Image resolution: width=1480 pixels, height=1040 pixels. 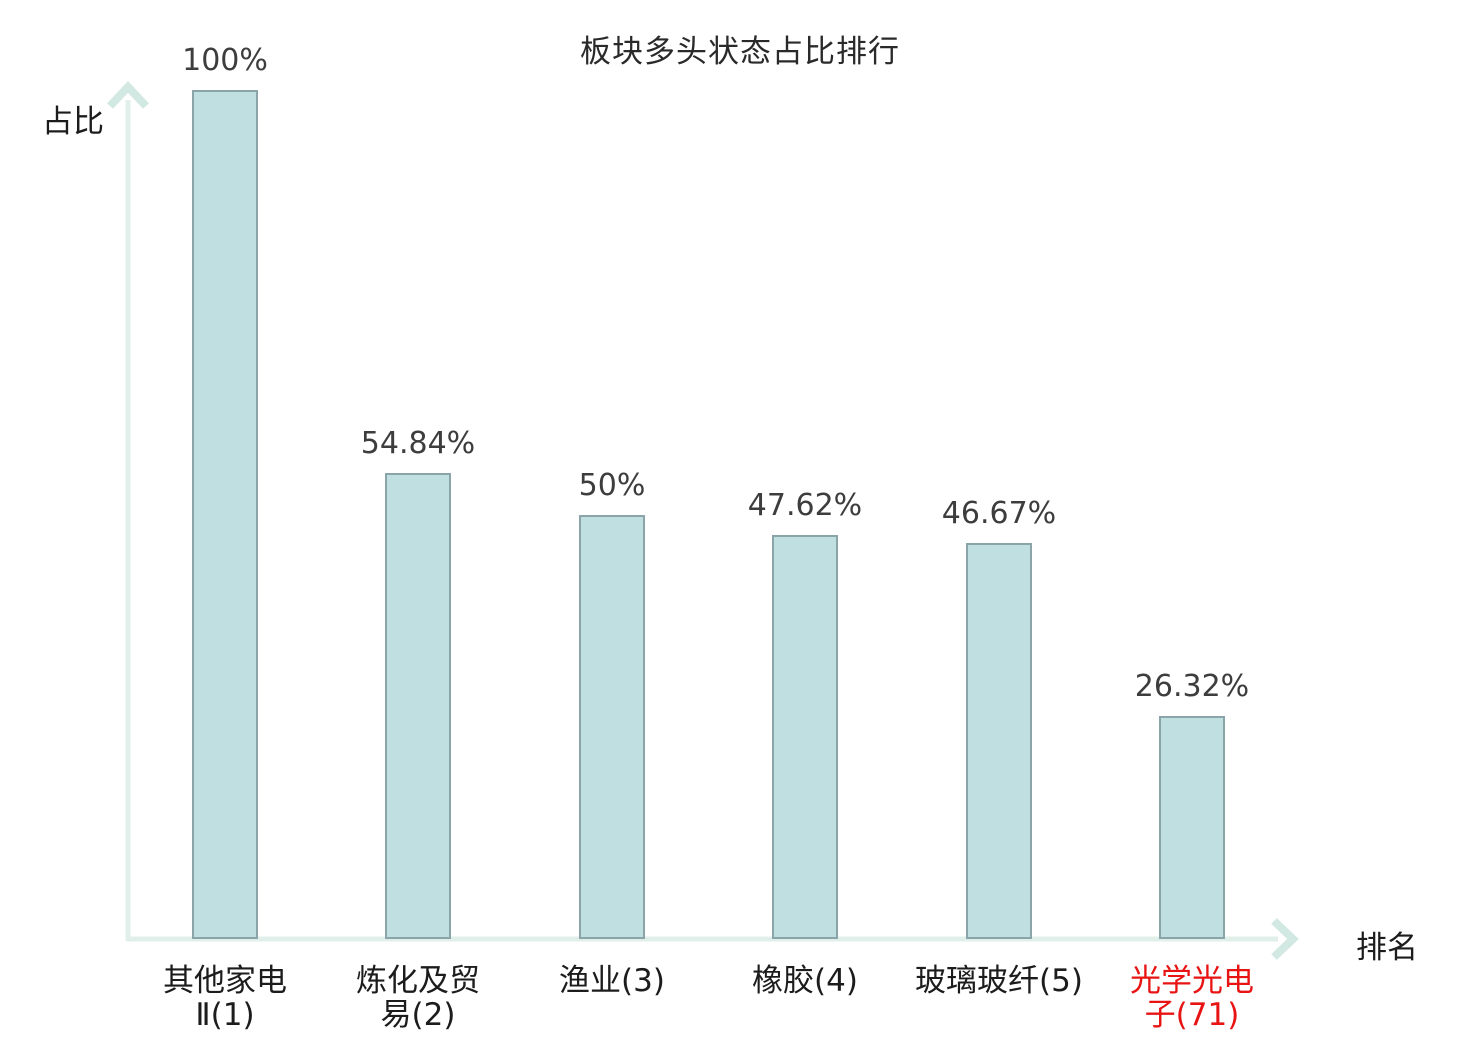 I want to click on value-label: 46.67%, so click(x=999, y=513).